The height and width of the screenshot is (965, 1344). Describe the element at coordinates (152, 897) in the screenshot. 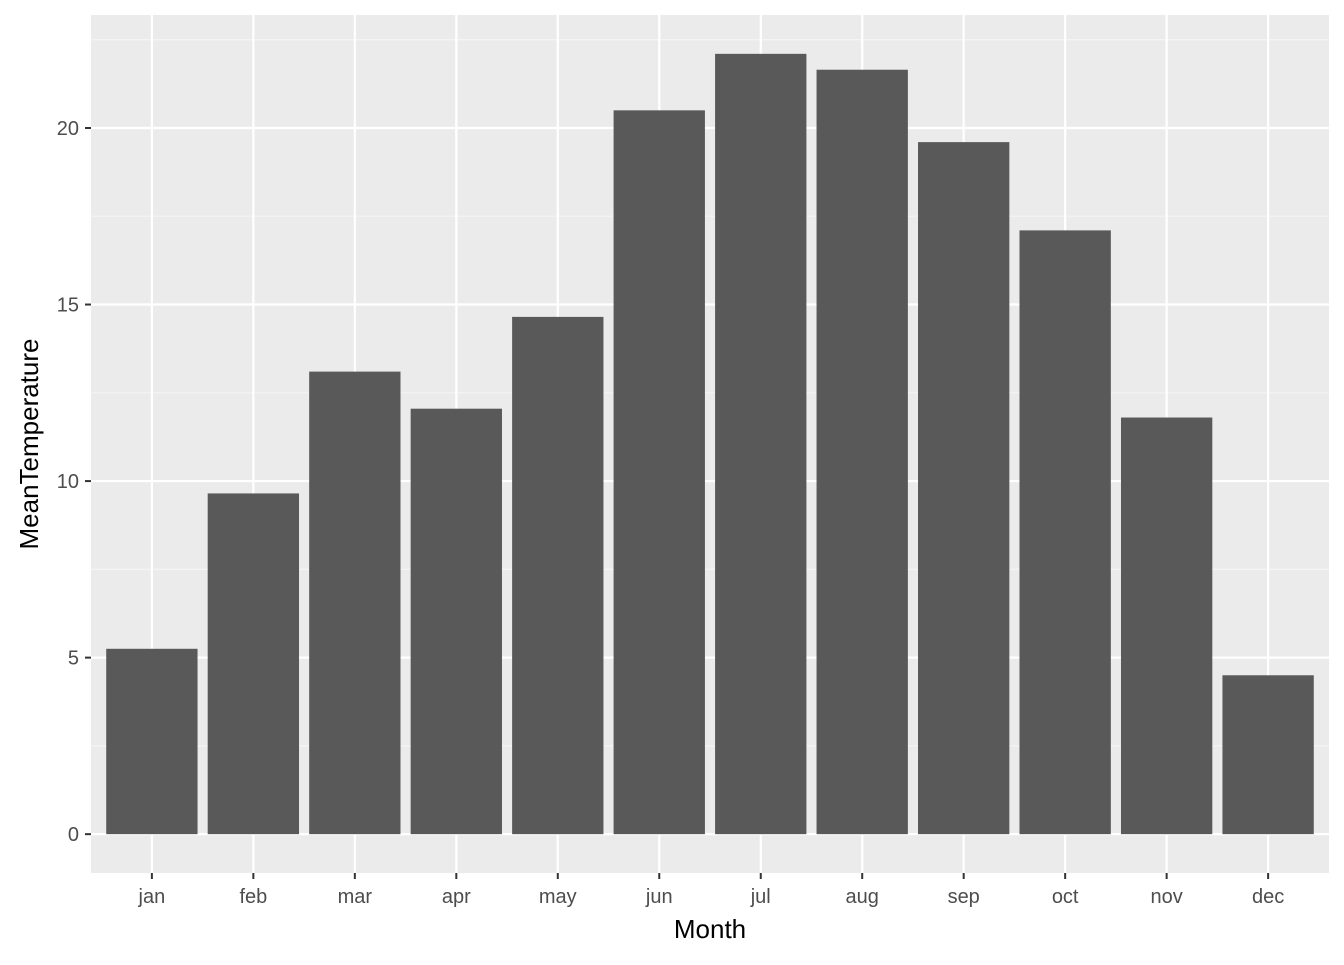

I see `x-tick-label-jan: jan` at that location.